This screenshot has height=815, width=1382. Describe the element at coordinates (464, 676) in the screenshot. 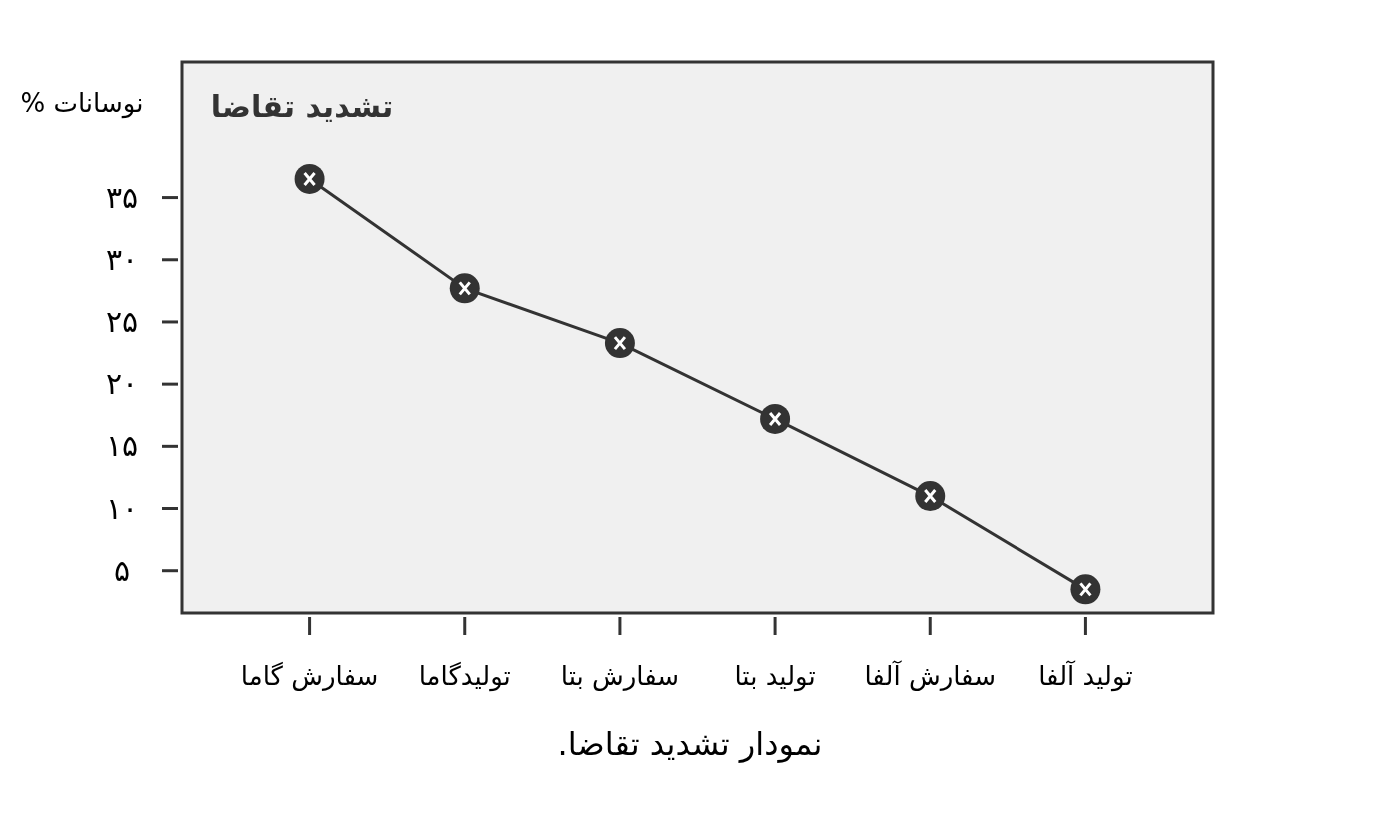

I see `xtick-label: تولیدگاما` at that location.